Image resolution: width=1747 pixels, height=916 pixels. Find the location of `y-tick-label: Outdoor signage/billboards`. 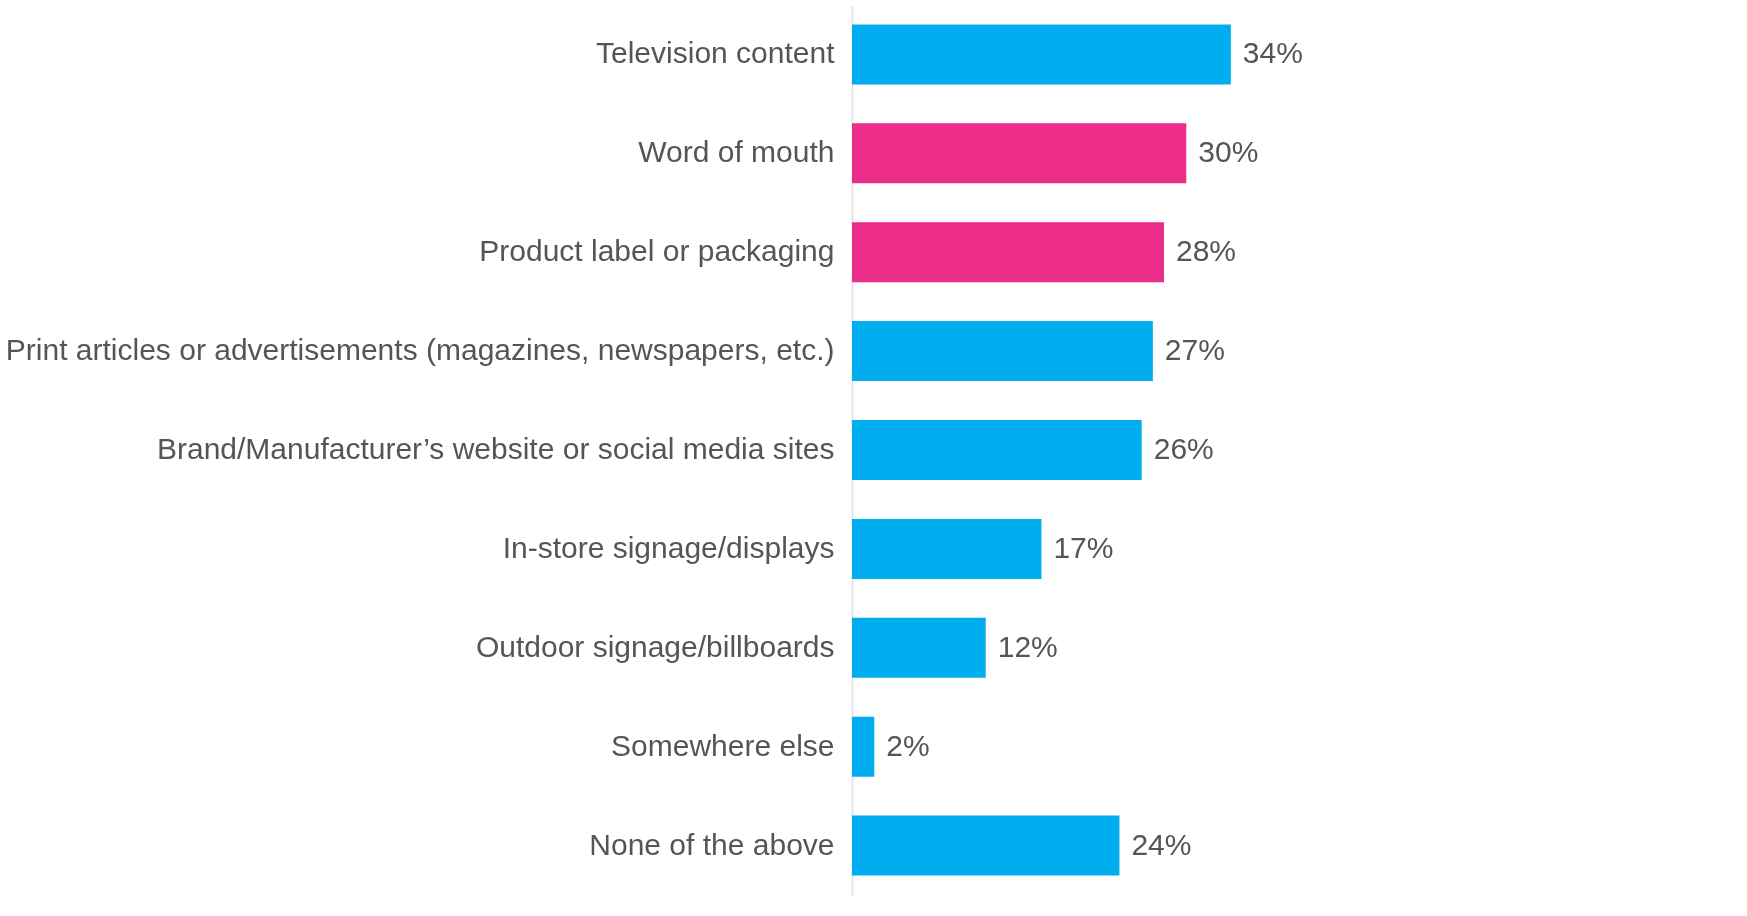

y-tick-label: Outdoor signage/billboards is located at coordinates (655, 646).